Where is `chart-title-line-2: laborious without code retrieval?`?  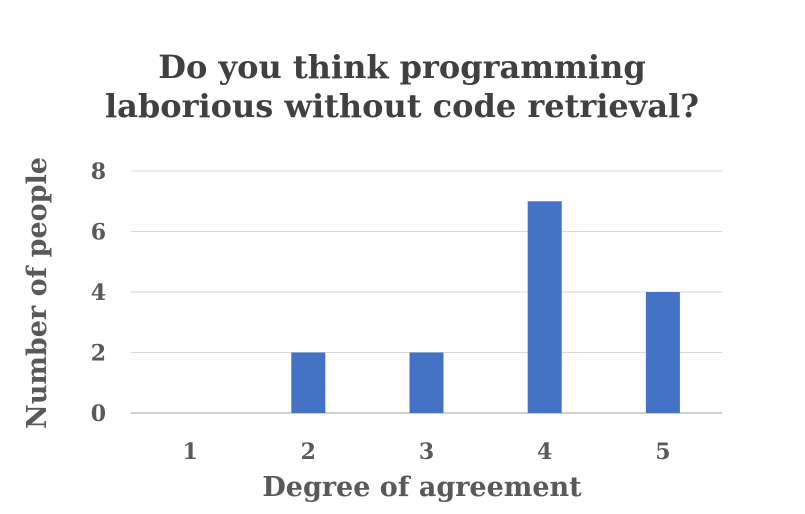
chart-title-line-2: laborious without code retrieval? is located at coordinates (402, 106).